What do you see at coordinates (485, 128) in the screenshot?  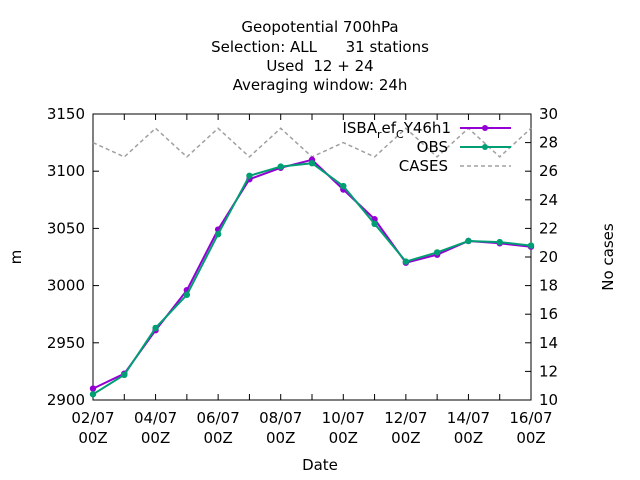 I see `legend-marker-isba` at bounding box center [485, 128].